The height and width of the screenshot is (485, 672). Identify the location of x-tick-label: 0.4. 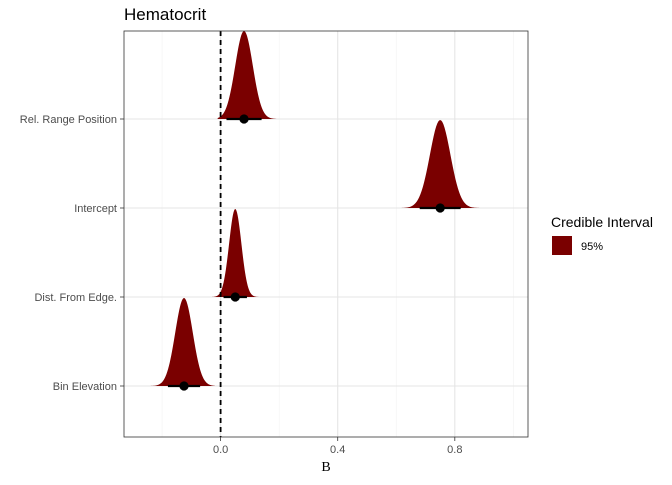
(337, 450).